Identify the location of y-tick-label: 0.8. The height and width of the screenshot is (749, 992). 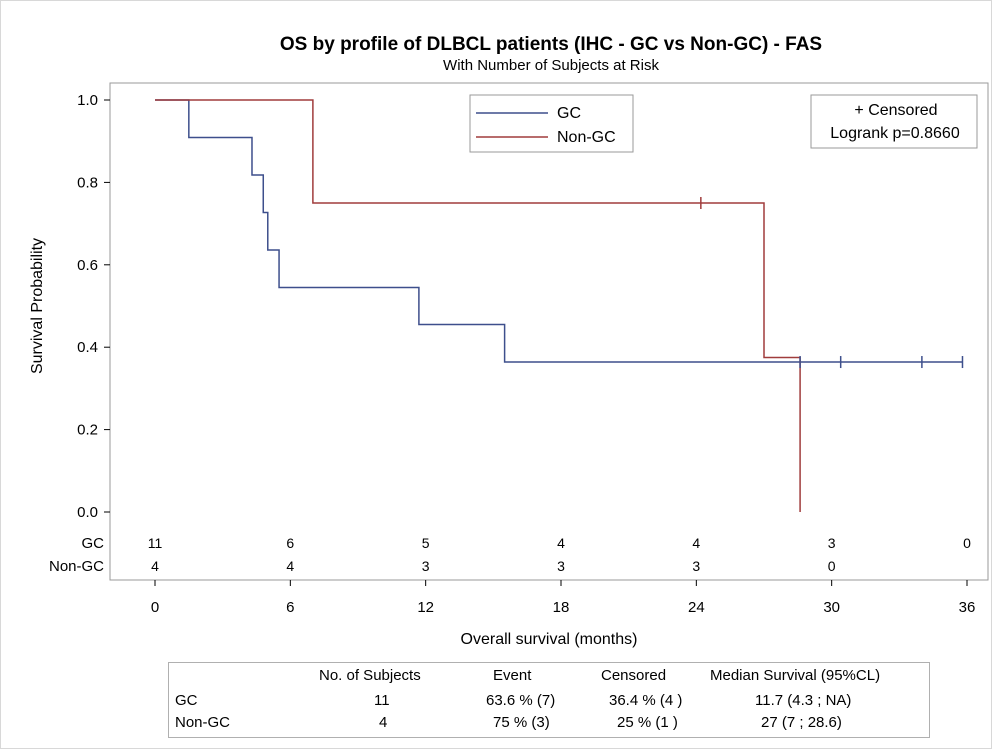
(87, 182).